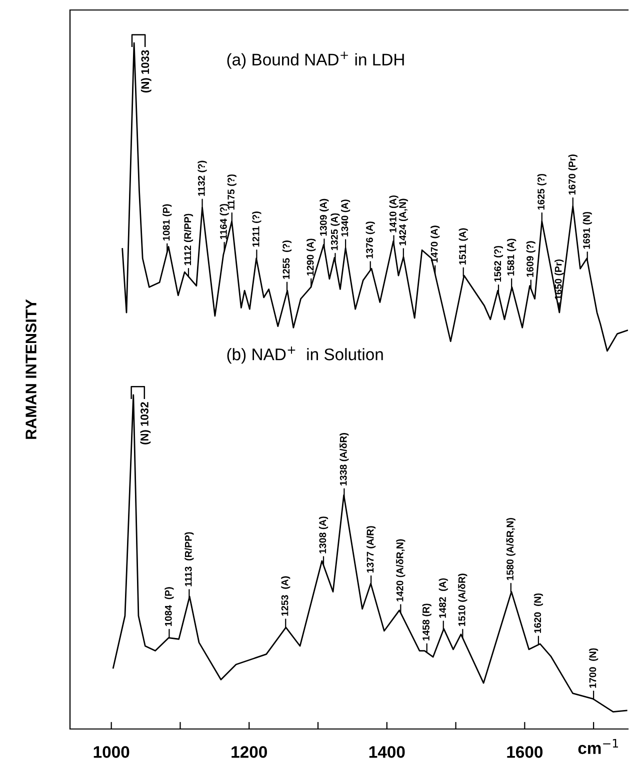 The image size is (631, 773). What do you see at coordinates (345, 218) in the screenshot?
I see `annotation: 1340 (A)` at bounding box center [345, 218].